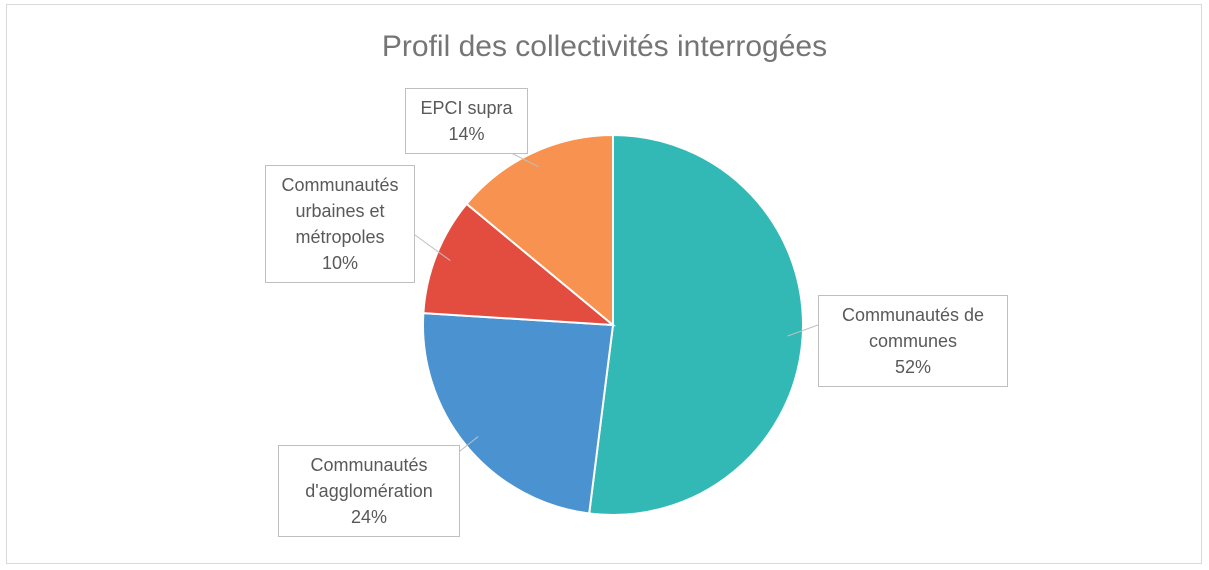 This screenshot has height=570, width=1209. What do you see at coordinates (913, 367) in the screenshot?
I see `value-label: 52%` at bounding box center [913, 367].